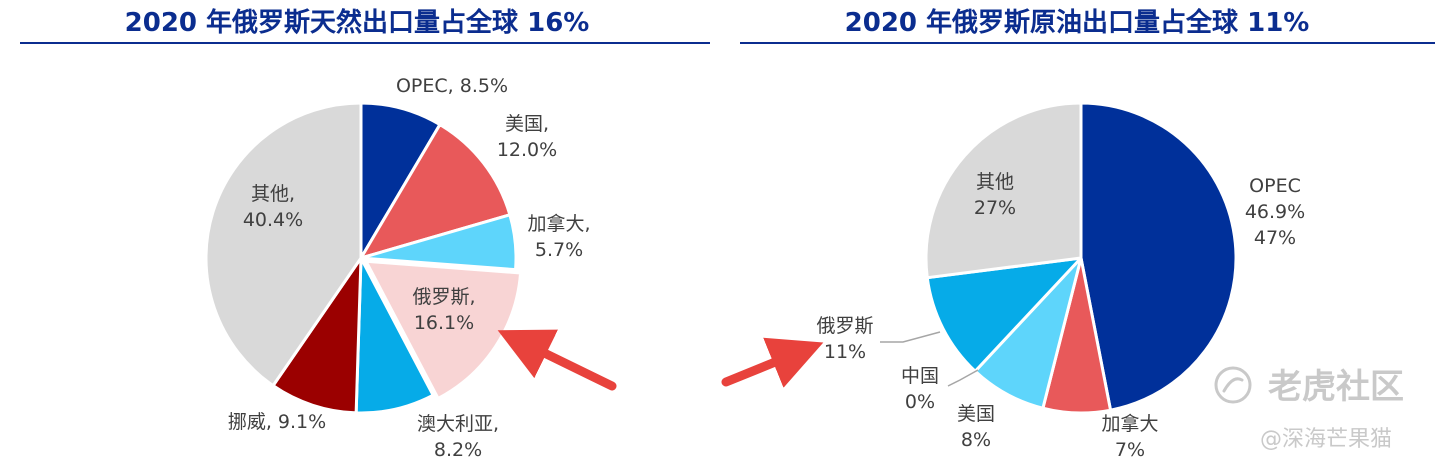 The height and width of the screenshot is (470, 1440). What do you see at coordinates (458, 450) in the screenshot?
I see `pie0-label-australia-line: 8.2%` at bounding box center [458, 450].